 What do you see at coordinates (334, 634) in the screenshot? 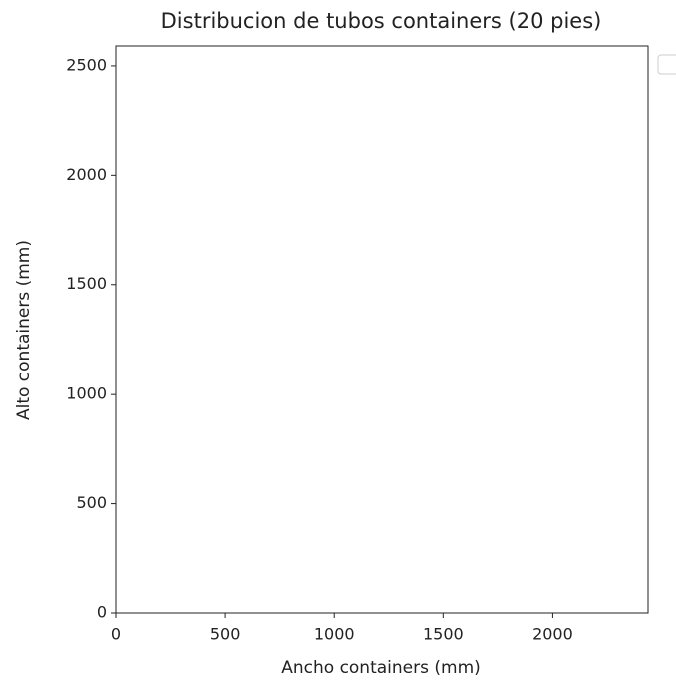
I see `x-tick-label: 1000` at bounding box center [334, 634].